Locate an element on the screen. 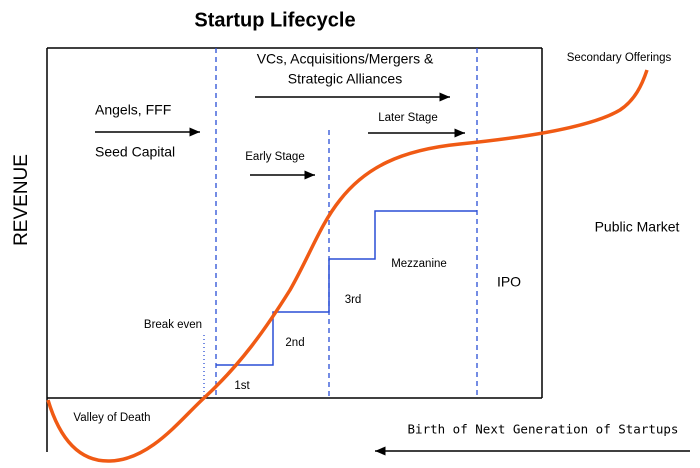  y-axis-label: REVENUE is located at coordinates (21, 200).